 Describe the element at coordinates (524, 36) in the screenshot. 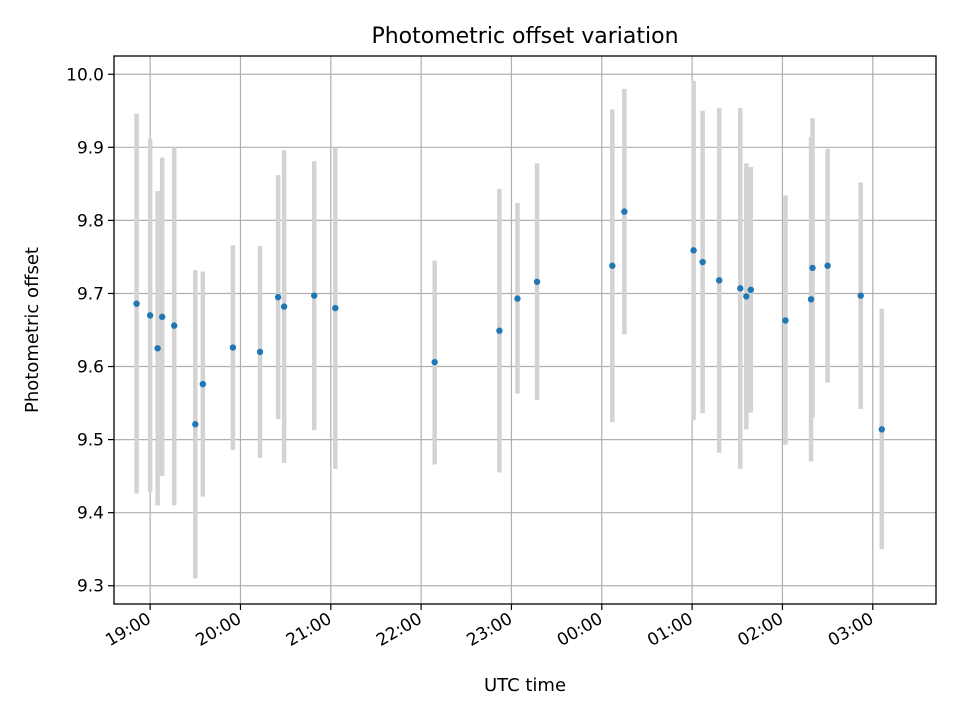

I see `chart-title: Photometric offset variation` at that location.